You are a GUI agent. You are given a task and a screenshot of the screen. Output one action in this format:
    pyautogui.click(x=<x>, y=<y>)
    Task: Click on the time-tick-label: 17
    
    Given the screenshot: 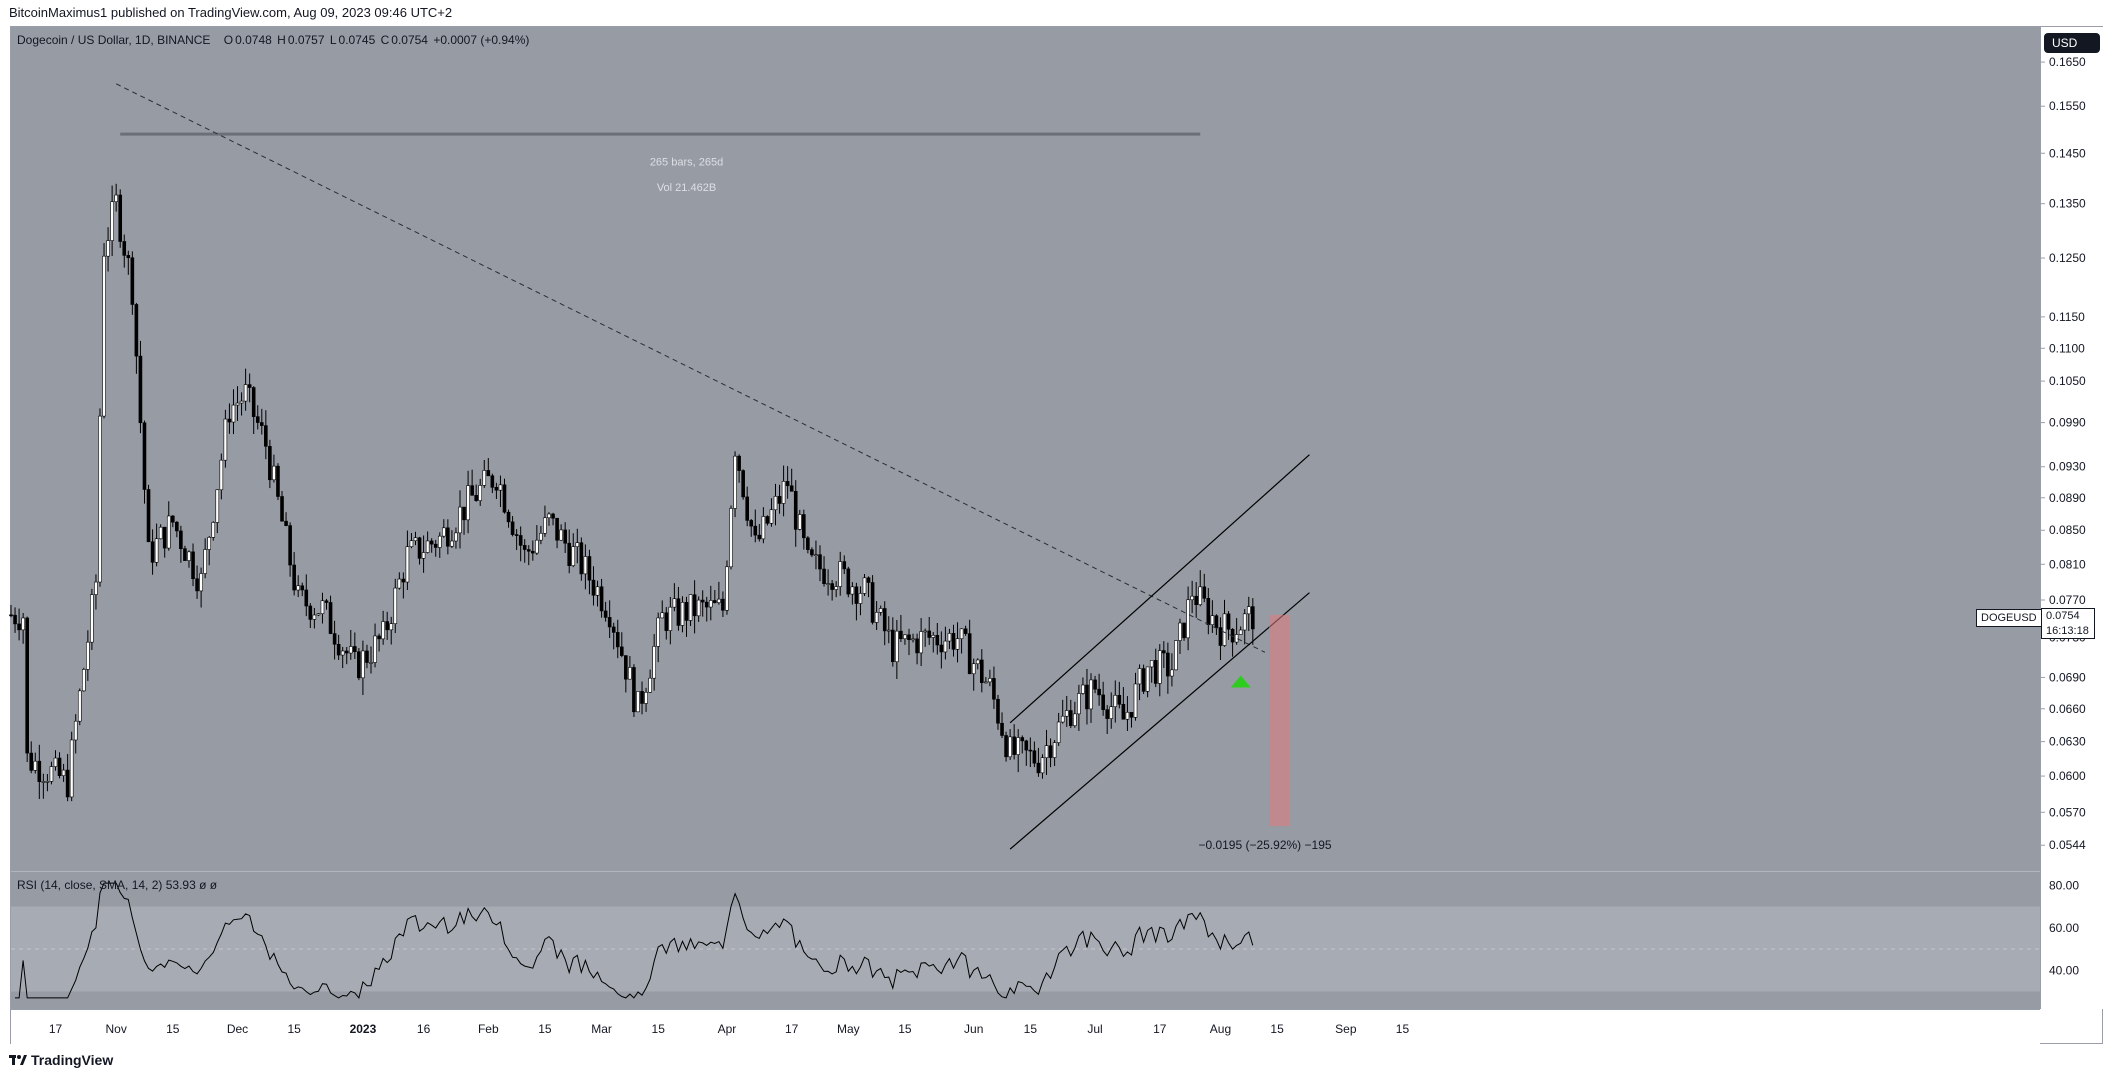 What is the action you would take?
    pyautogui.click(x=792, y=1029)
    